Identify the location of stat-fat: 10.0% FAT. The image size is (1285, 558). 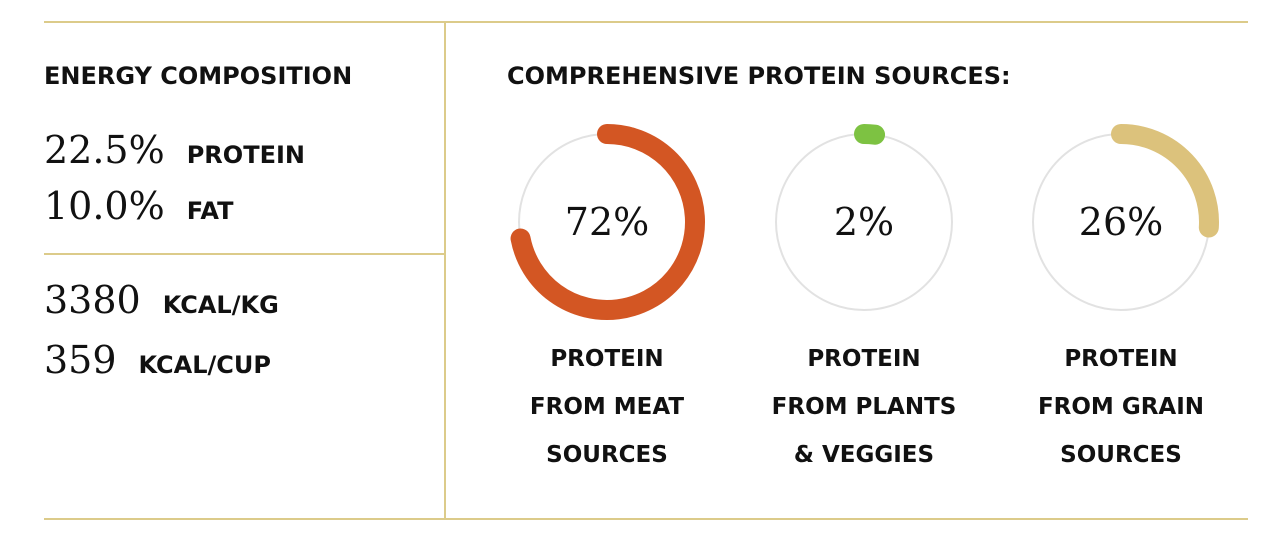
(138, 206).